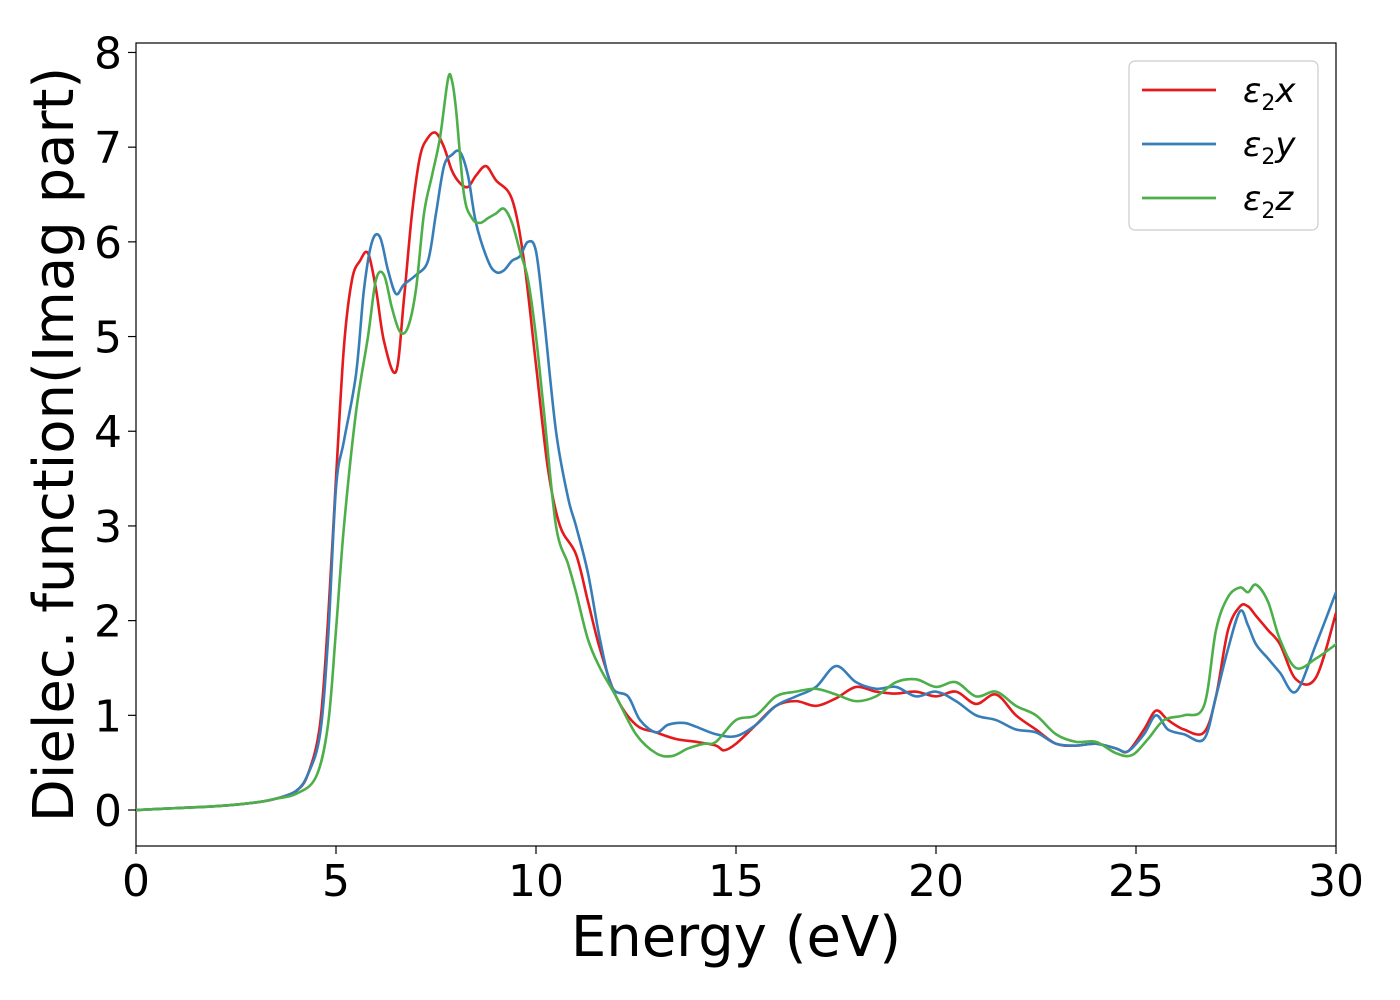 The height and width of the screenshot is (1000, 1400). What do you see at coordinates (108, 527) in the screenshot?
I see `y-tick-label: 3` at bounding box center [108, 527].